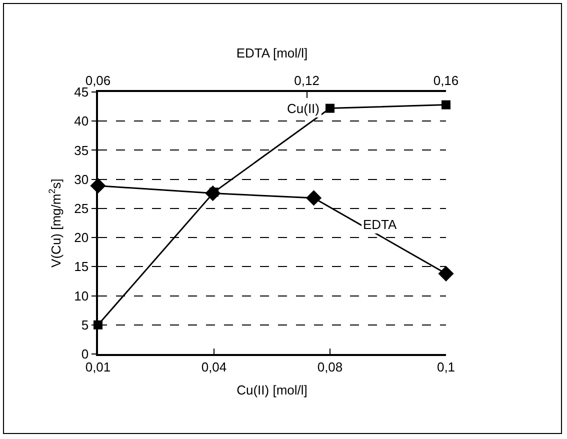 Image resolution: width=567 pixels, height=439 pixels. Describe the element at coordinates (214, 366) in the screenshot. I see `x-tick-label: 0,04` at that location.